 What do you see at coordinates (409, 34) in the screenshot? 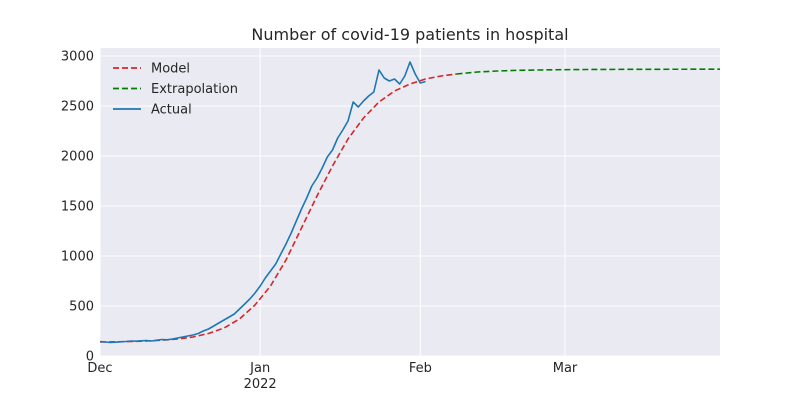
I see `chart-title: Number of covid-19 patients in hospital` at bounding box center [409, 34].